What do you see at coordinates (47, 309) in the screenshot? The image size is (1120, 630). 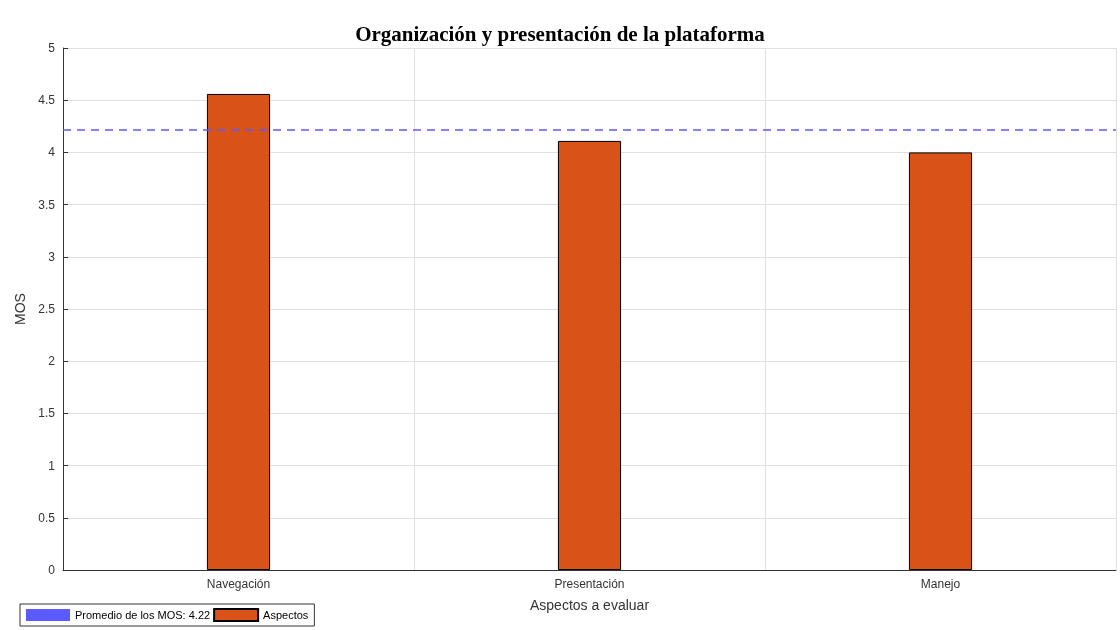 I see `y-tick-label: 2.5` at bounding box center [47, 309].